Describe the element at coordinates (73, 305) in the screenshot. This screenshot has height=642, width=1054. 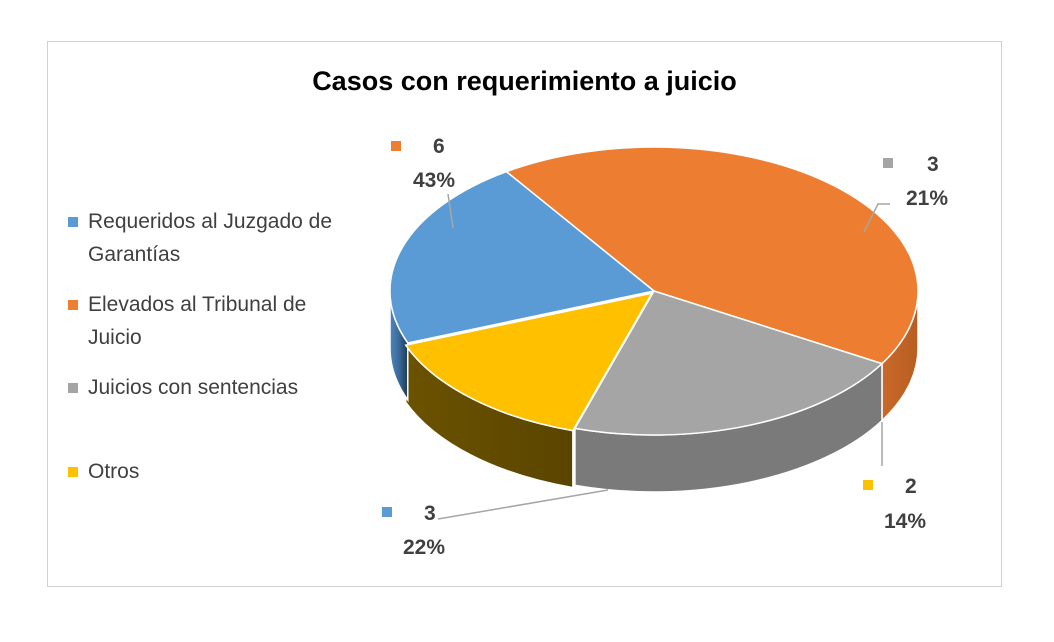
I see `legend-swatch-elevados` at that location.